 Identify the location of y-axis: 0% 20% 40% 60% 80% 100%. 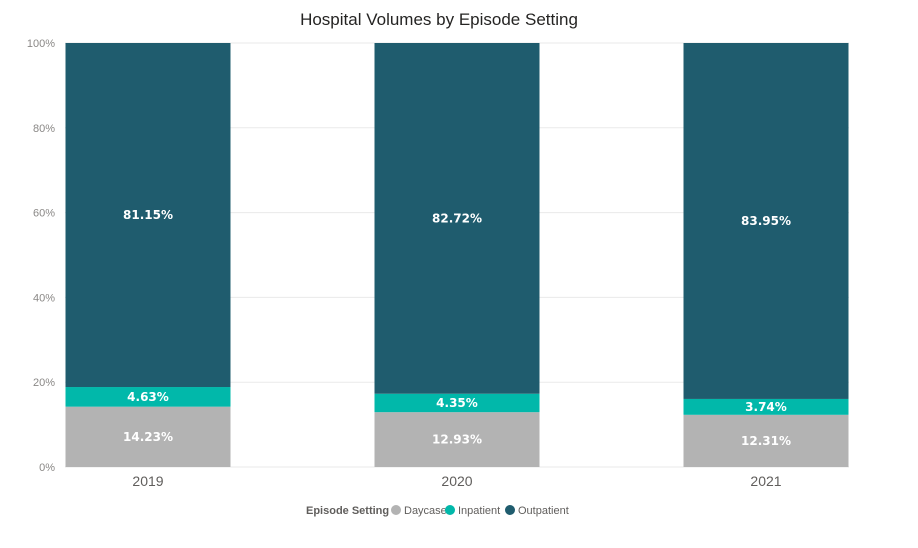
(41, 256).